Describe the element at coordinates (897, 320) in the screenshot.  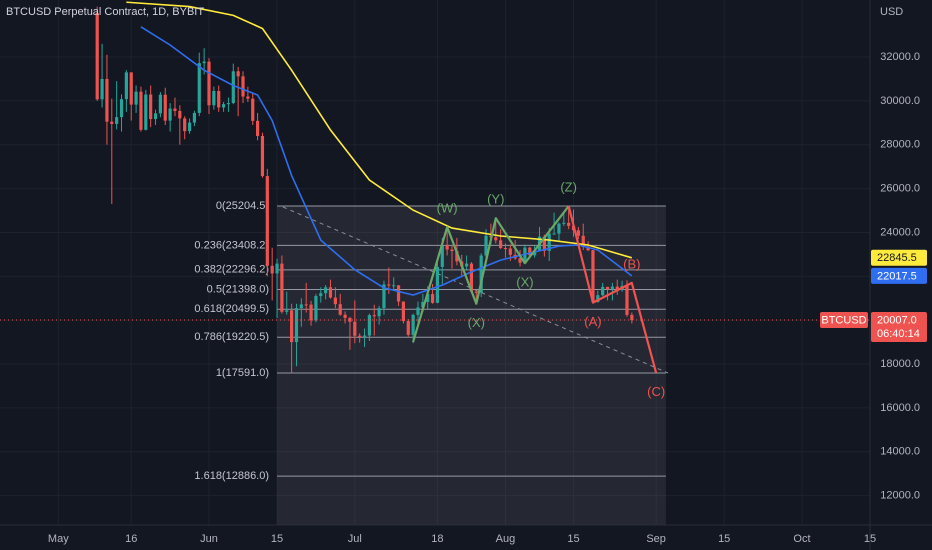
I see `last-price-label: 20007.0` at that location.